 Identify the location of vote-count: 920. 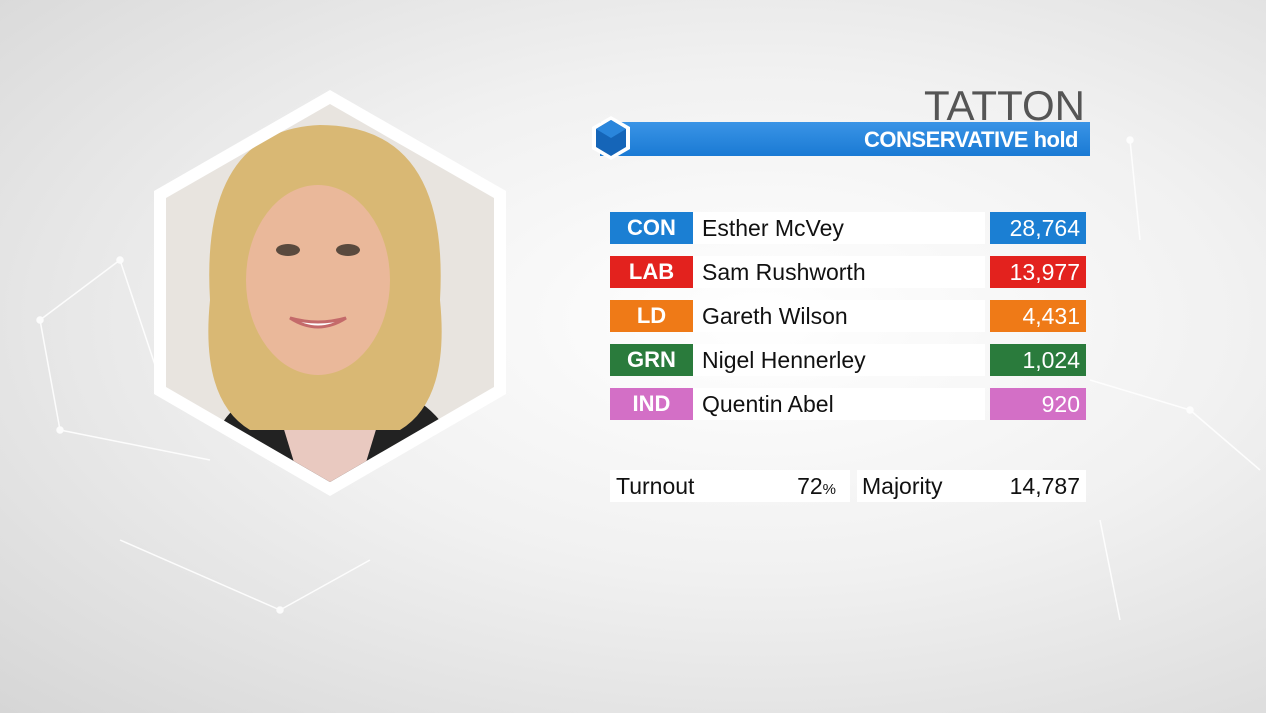
(1038, 404).